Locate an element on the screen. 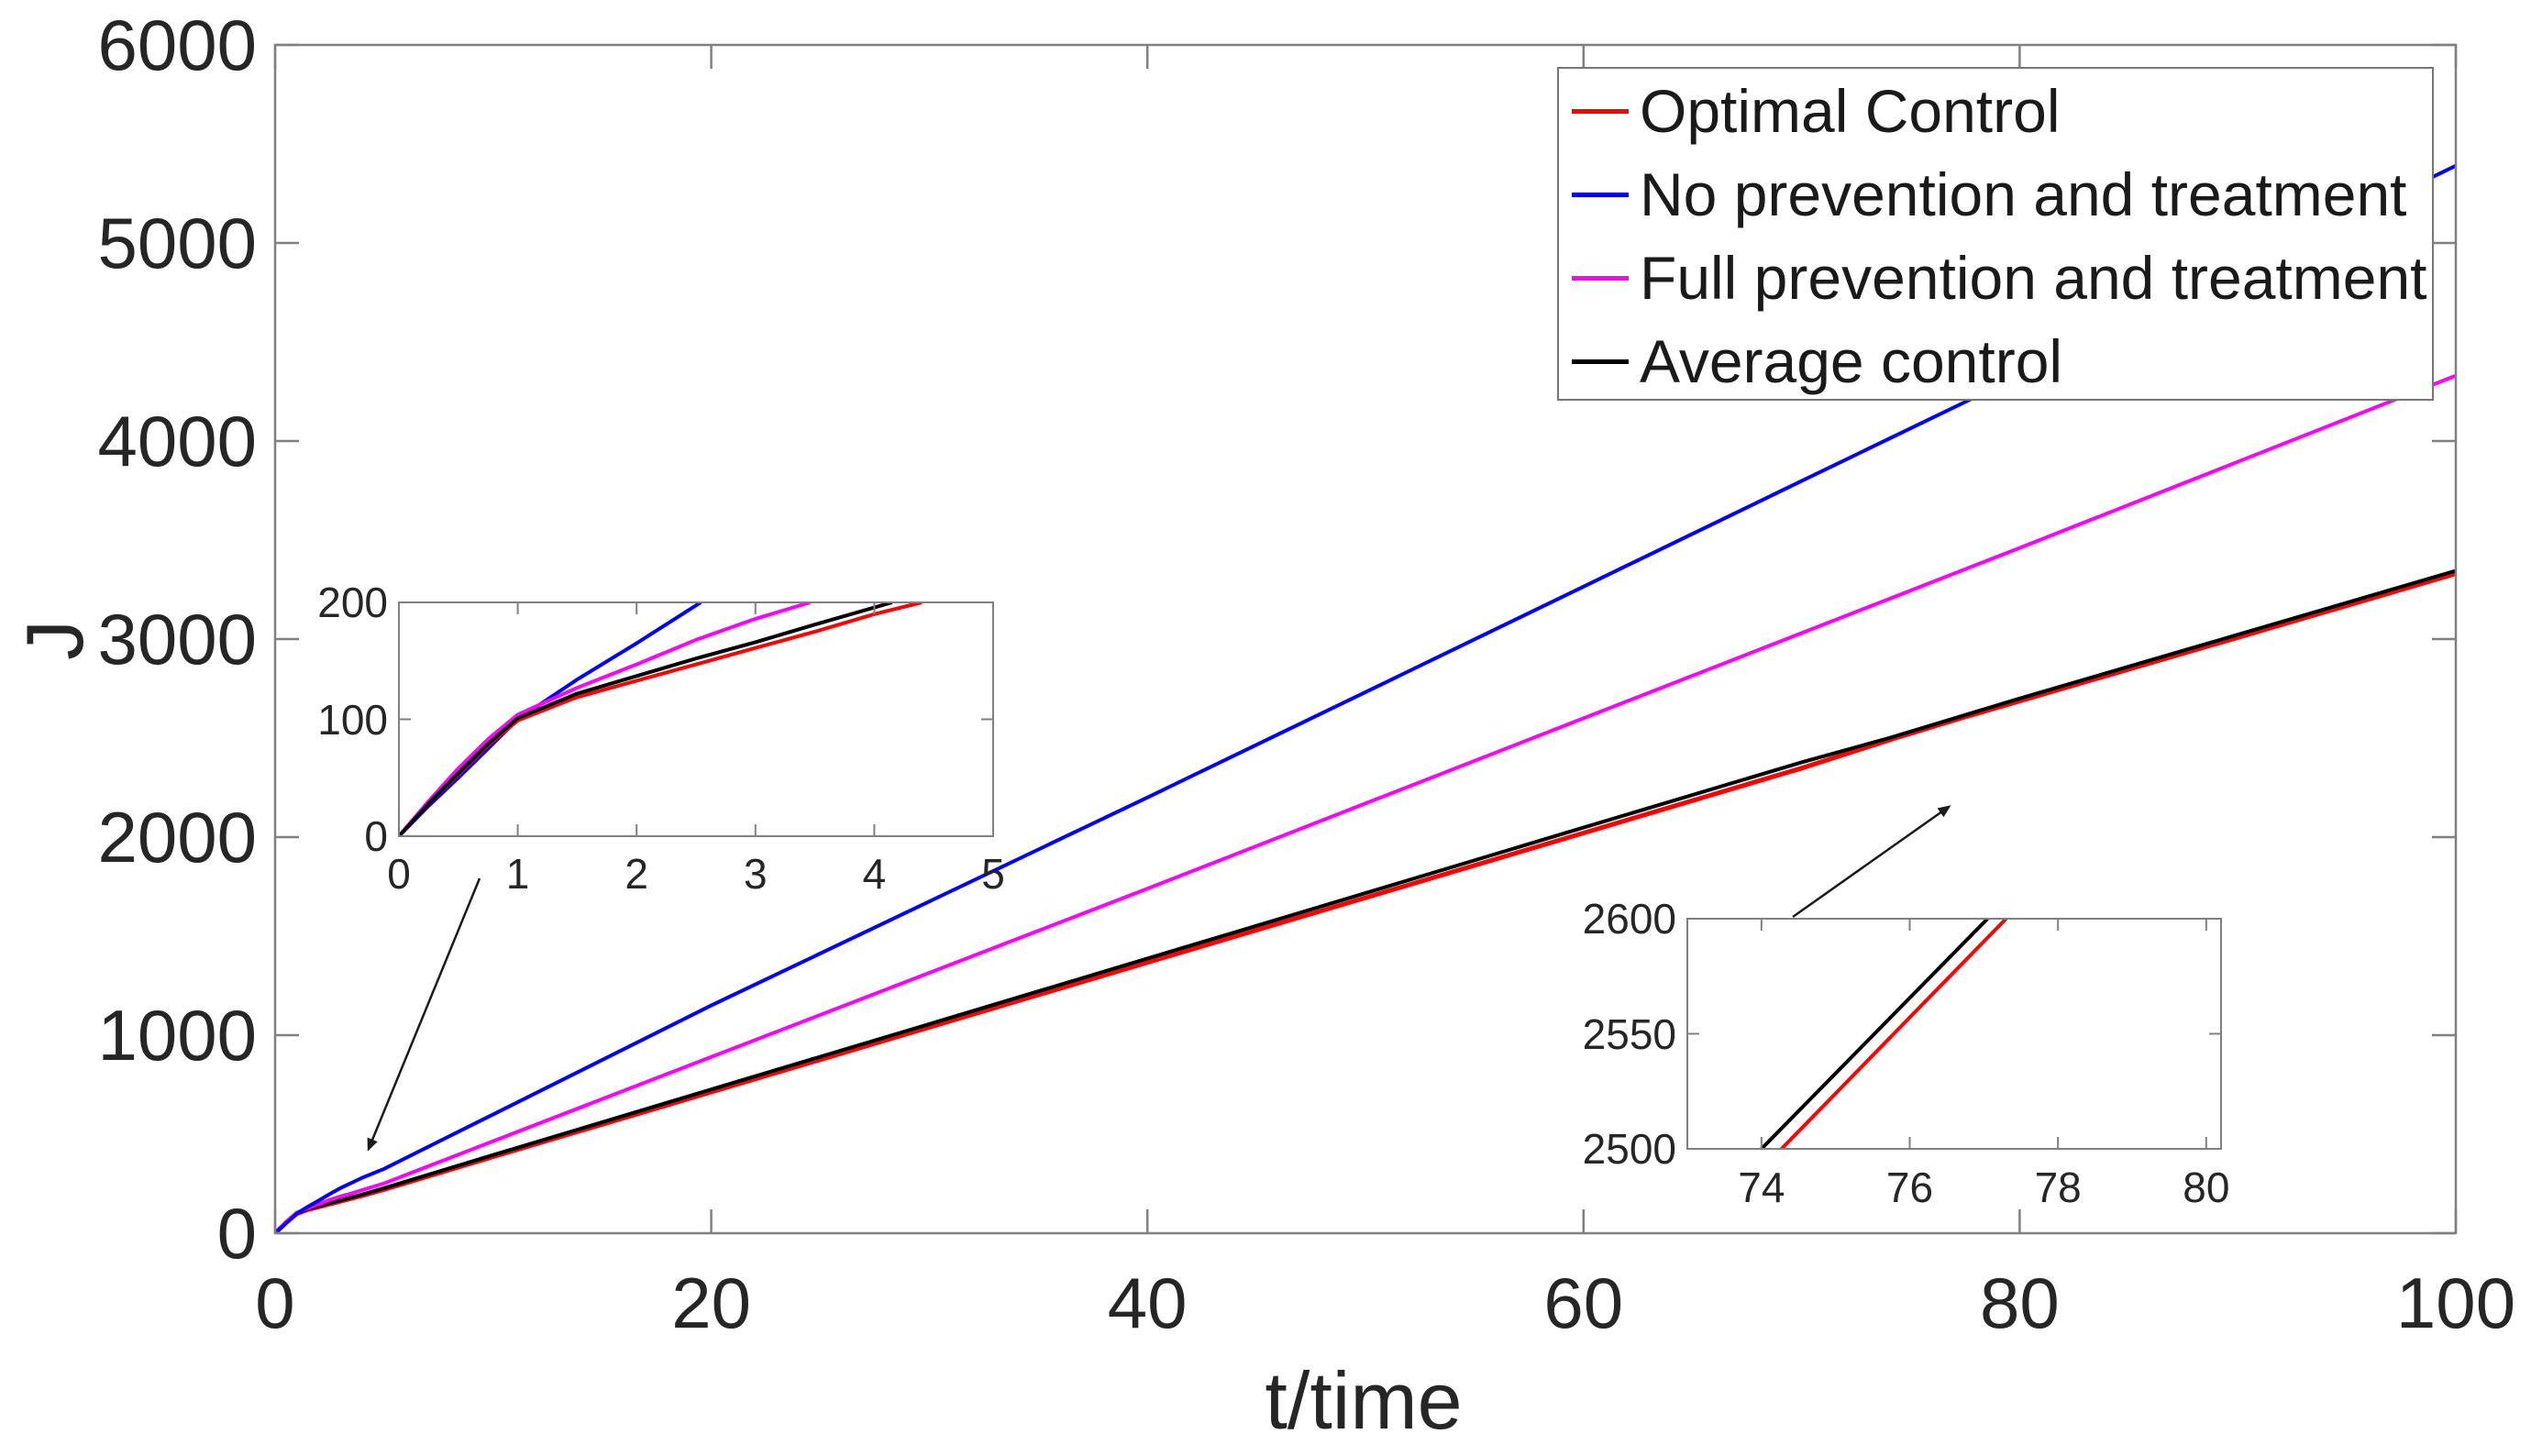 Image resolution: width=2531 pixels, height=1456 pixels. main-y-tick-label: 4000 is located at coordinates (177, 441).